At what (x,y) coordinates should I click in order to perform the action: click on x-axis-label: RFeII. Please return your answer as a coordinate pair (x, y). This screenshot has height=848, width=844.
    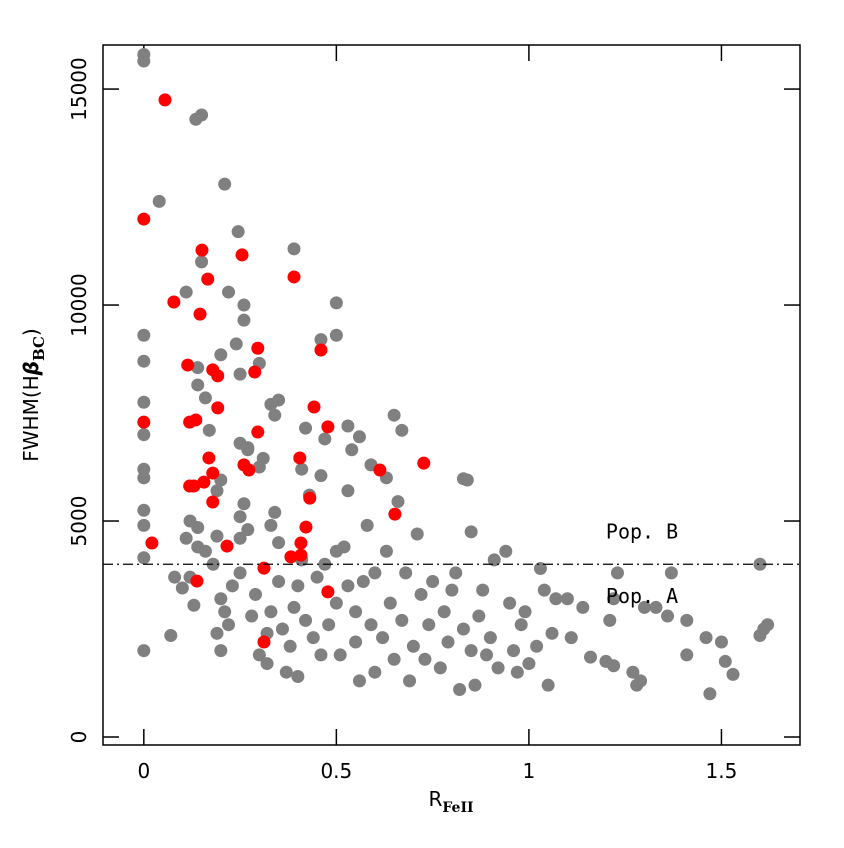
    Looking at the image, I should click on (450, 801).